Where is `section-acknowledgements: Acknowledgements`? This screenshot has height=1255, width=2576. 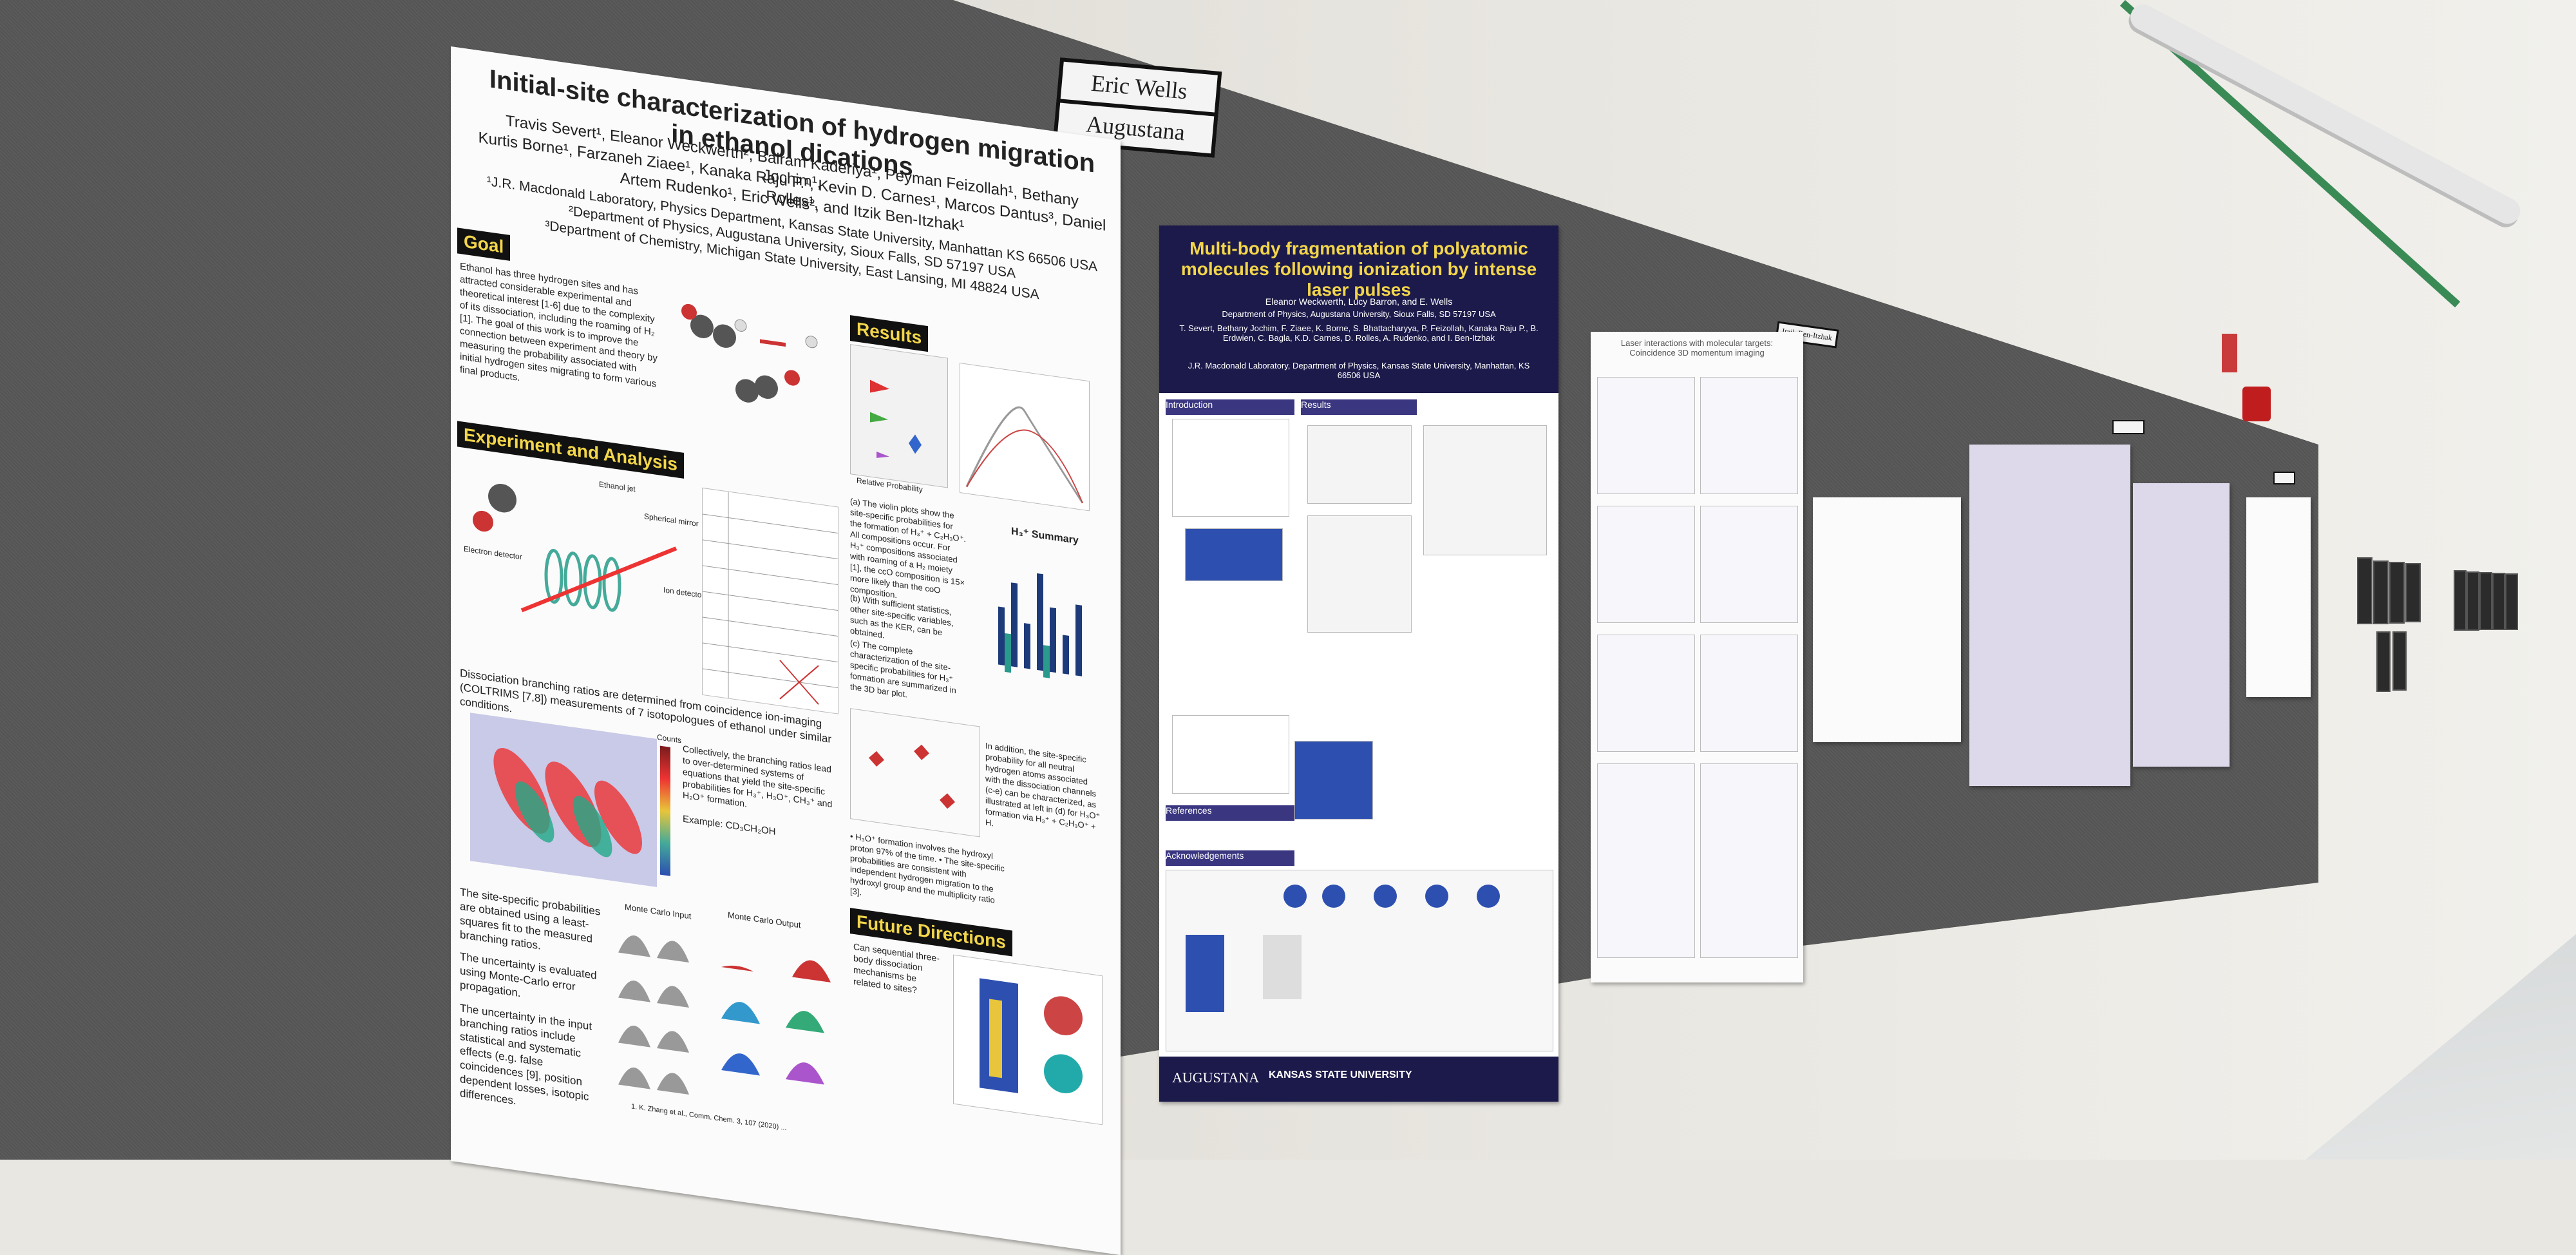
section-acknowledgements: Acknowledgements is located at coordinates (1230, 858).